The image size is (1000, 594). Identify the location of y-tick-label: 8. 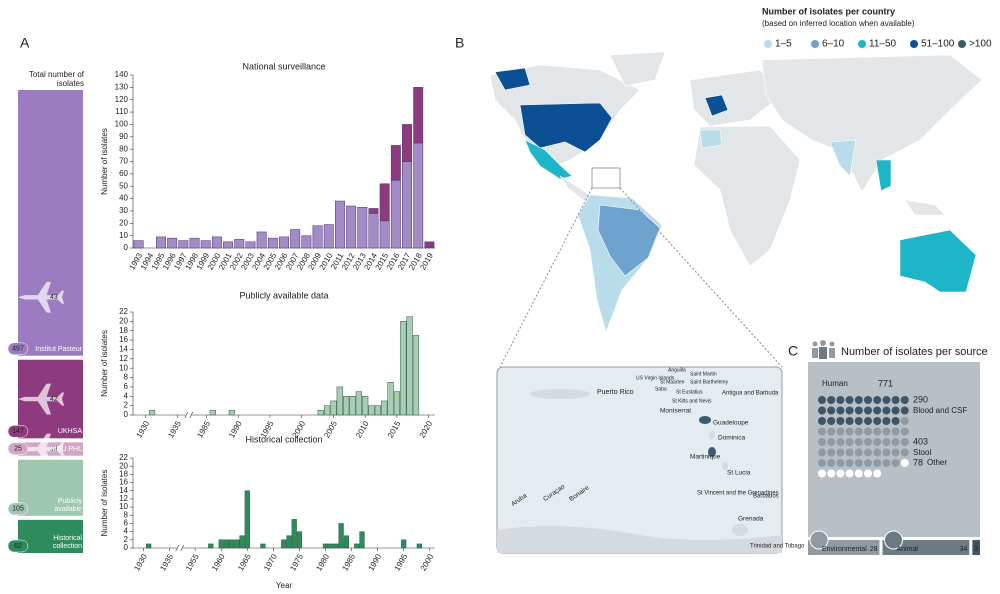
(126, 514).